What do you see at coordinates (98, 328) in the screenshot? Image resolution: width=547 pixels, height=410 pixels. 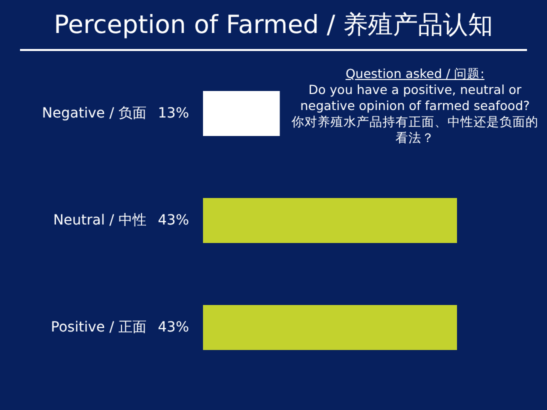 I see `y-tick-label: Positive / 正面` at bounding box center [98, 328].